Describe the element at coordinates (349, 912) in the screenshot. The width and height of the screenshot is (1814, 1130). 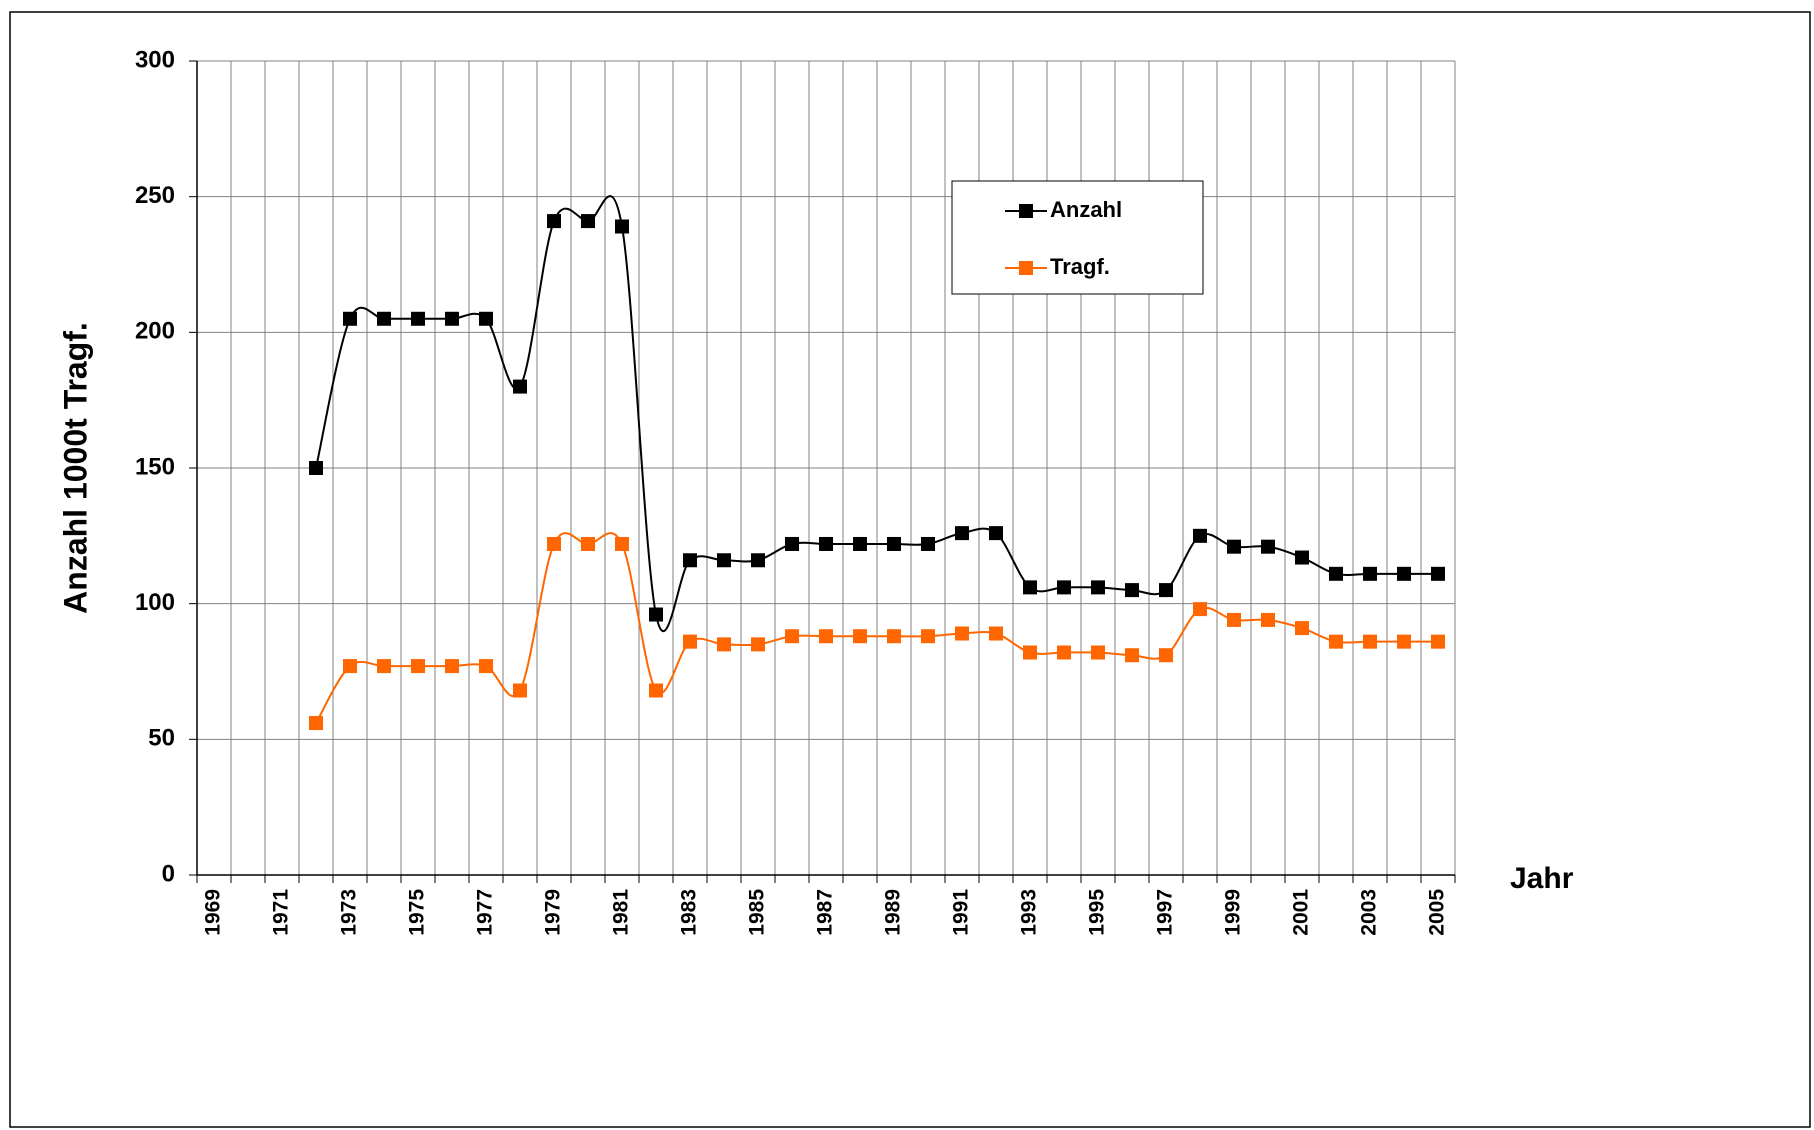
I see `x-tick-label: 1973` at that location.